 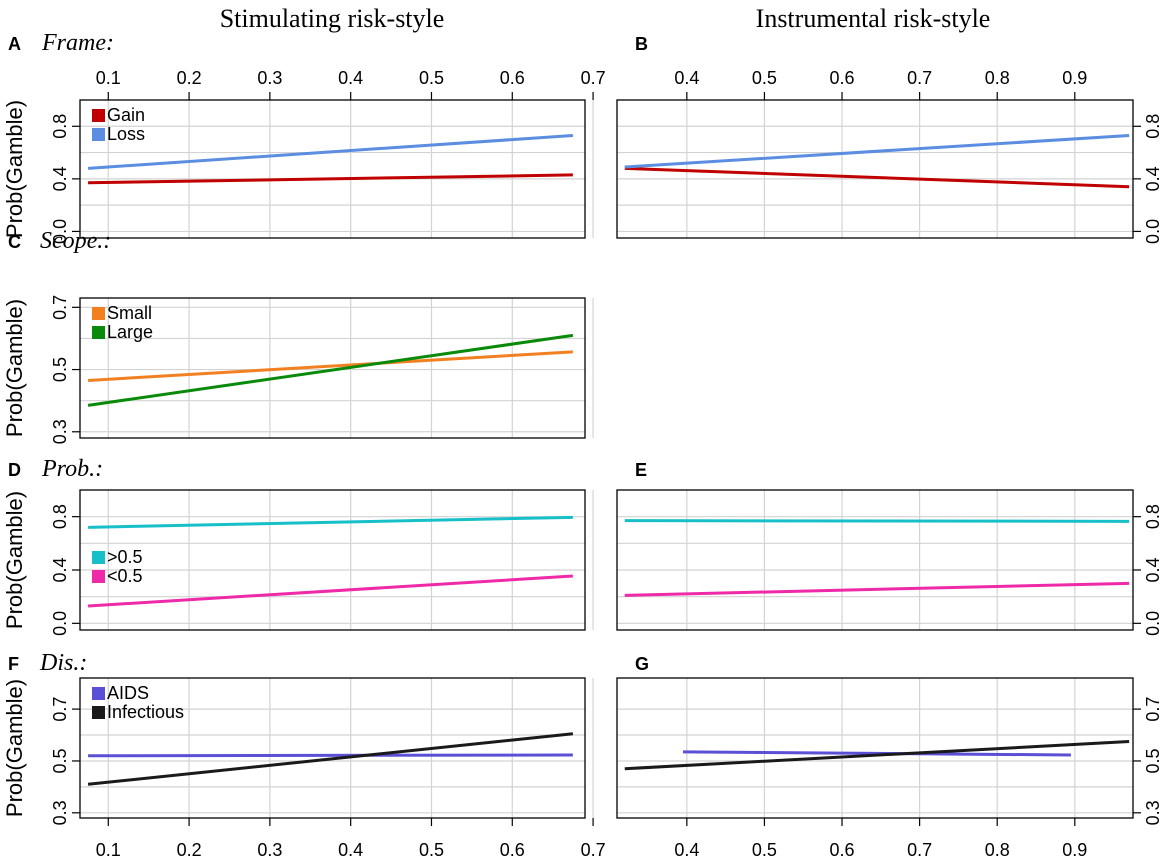 I want to click on series-line-gain, so click(x=330, y=179).